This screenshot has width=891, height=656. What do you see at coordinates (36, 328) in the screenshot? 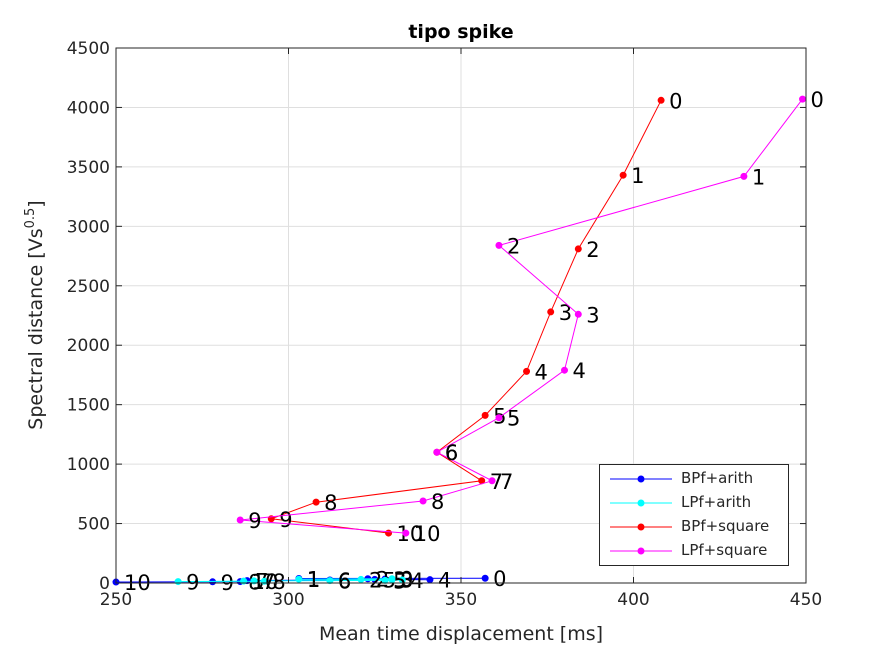
I see `y-axis-label-main: Spectral distance [Vs` at bounding box center [36, 328].